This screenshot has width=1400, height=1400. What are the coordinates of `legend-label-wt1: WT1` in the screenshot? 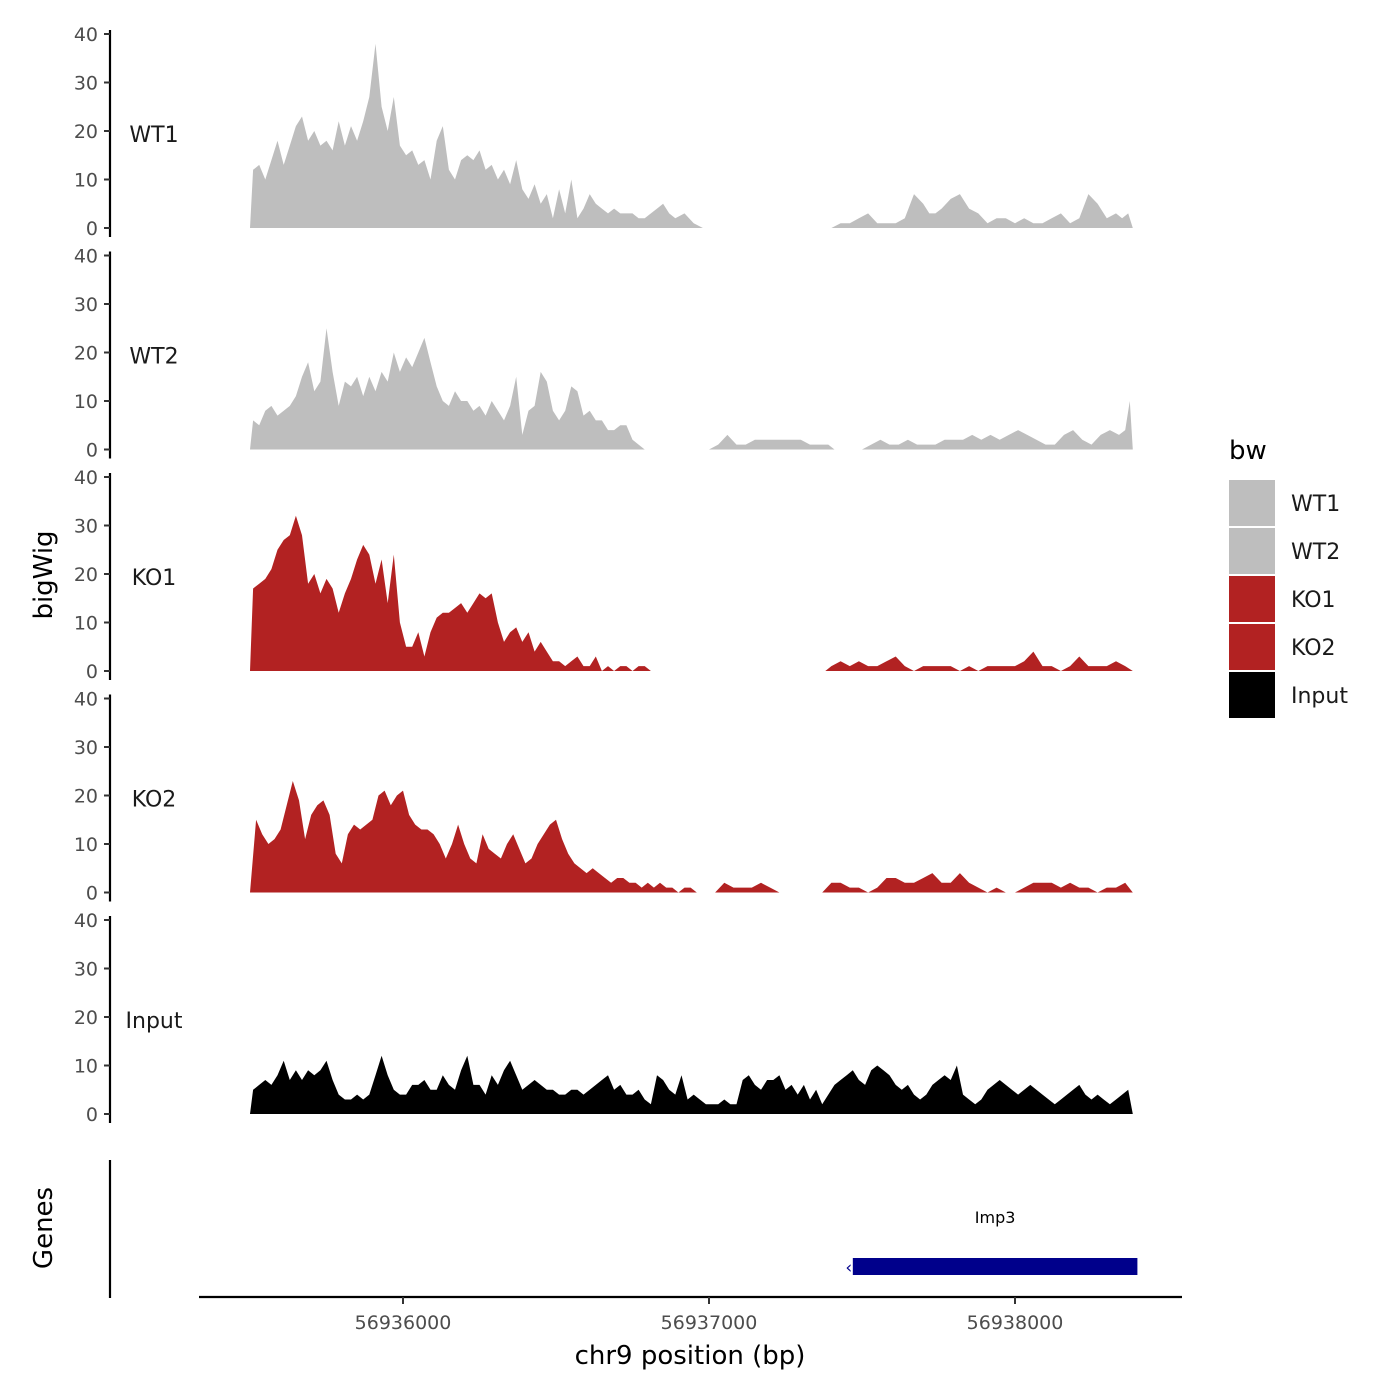 It's located at (1315, 504).